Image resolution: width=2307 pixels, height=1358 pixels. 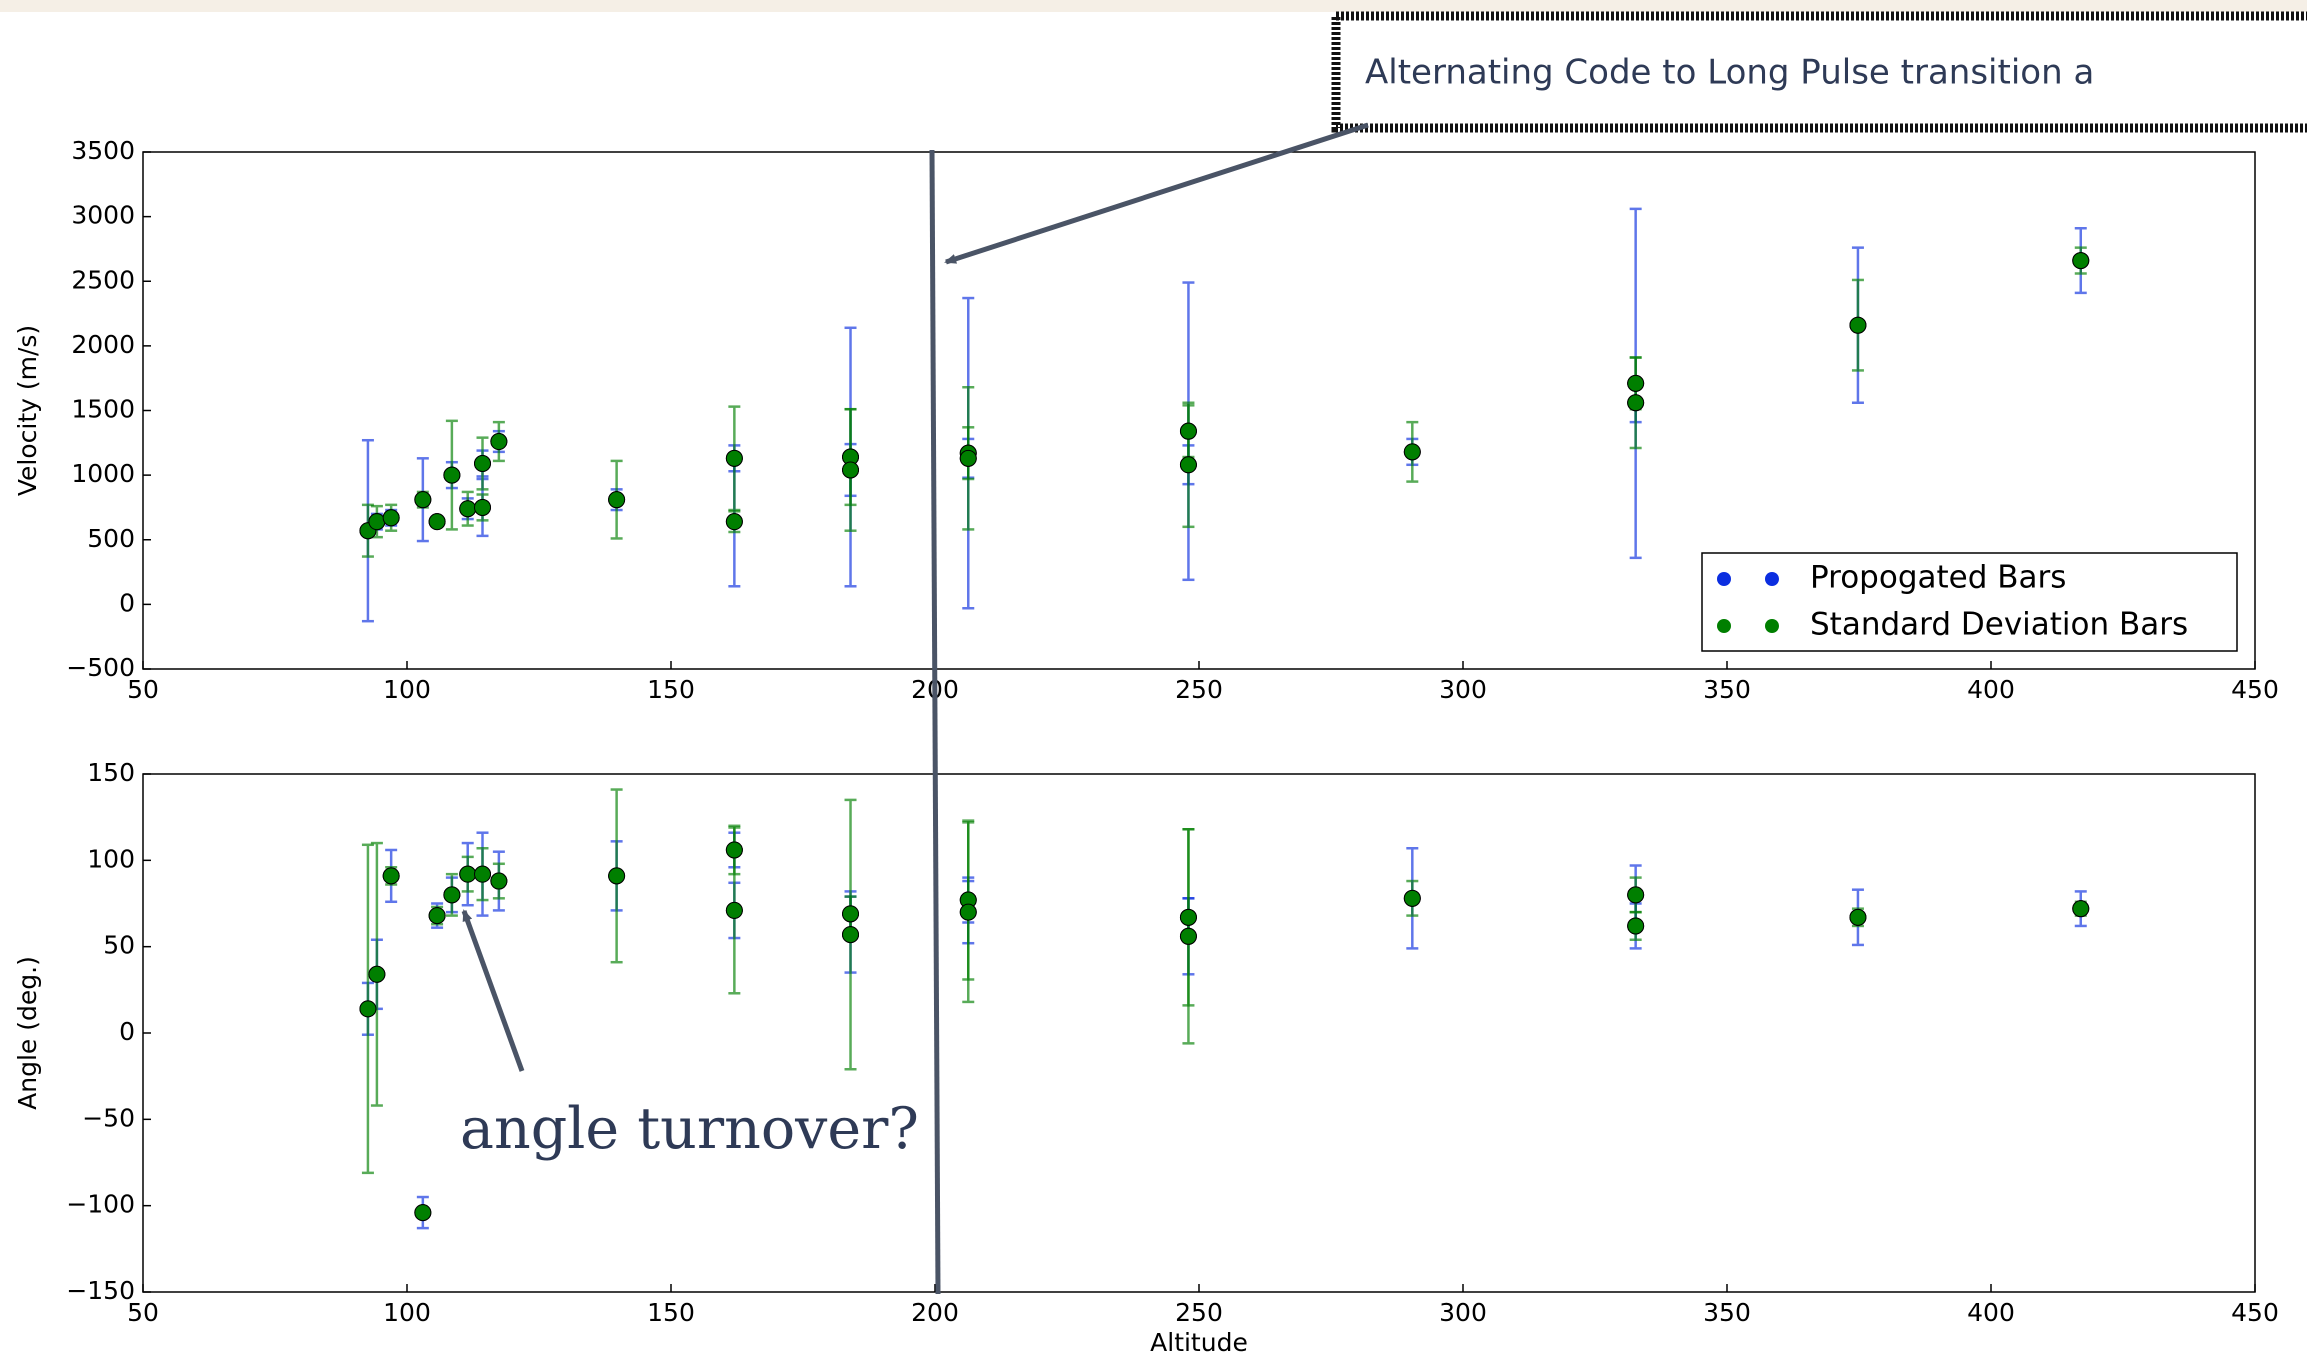 What do you see at coordinates (1938, 578) in the screenshot?
I see `legend-label: Propogated Bars` at bounding box center [1938, 578].